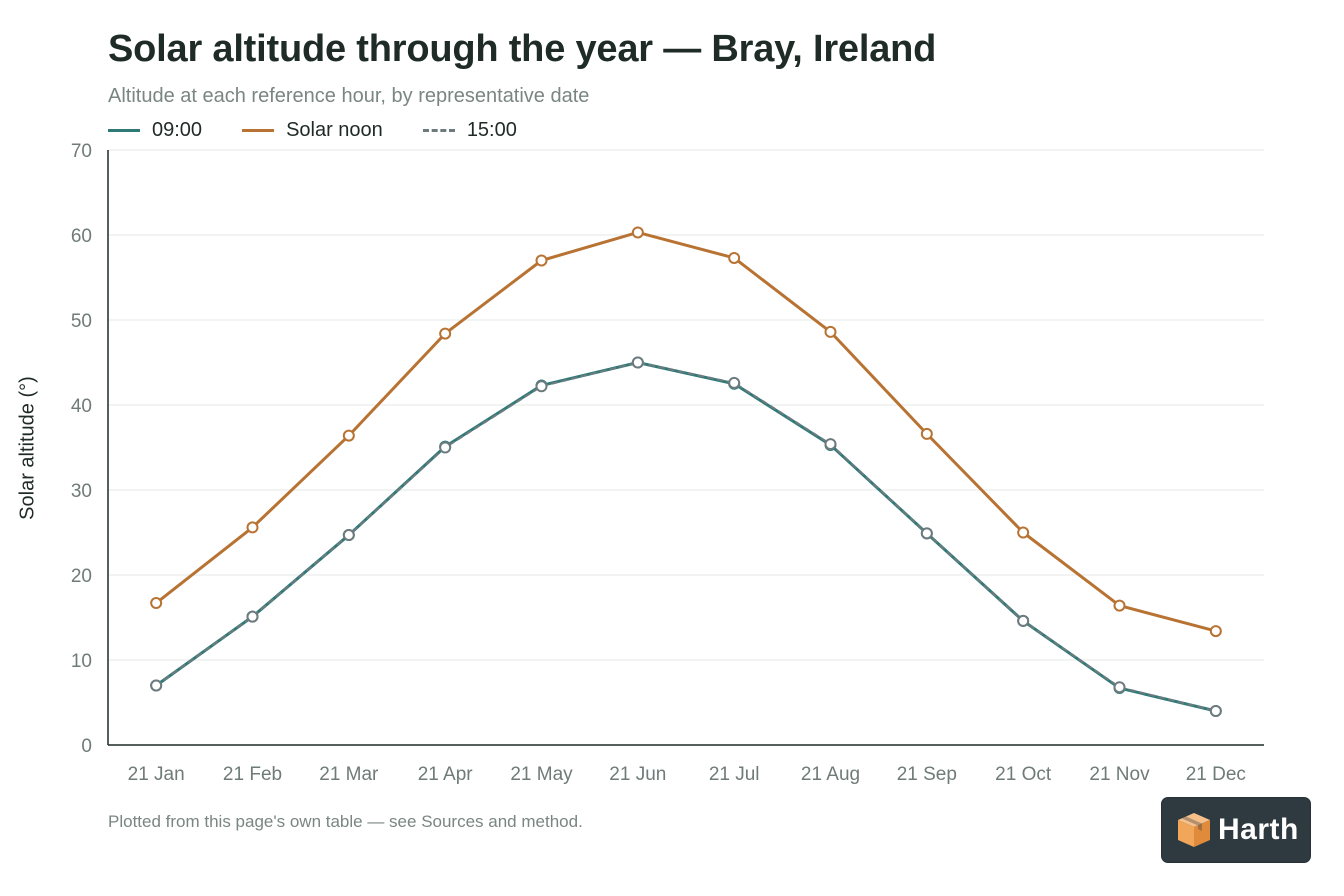 The width and height of the screenshot is (1344, 896). I want to click on legend: 09:00 Solar noon 15:00, so click(332, 130).